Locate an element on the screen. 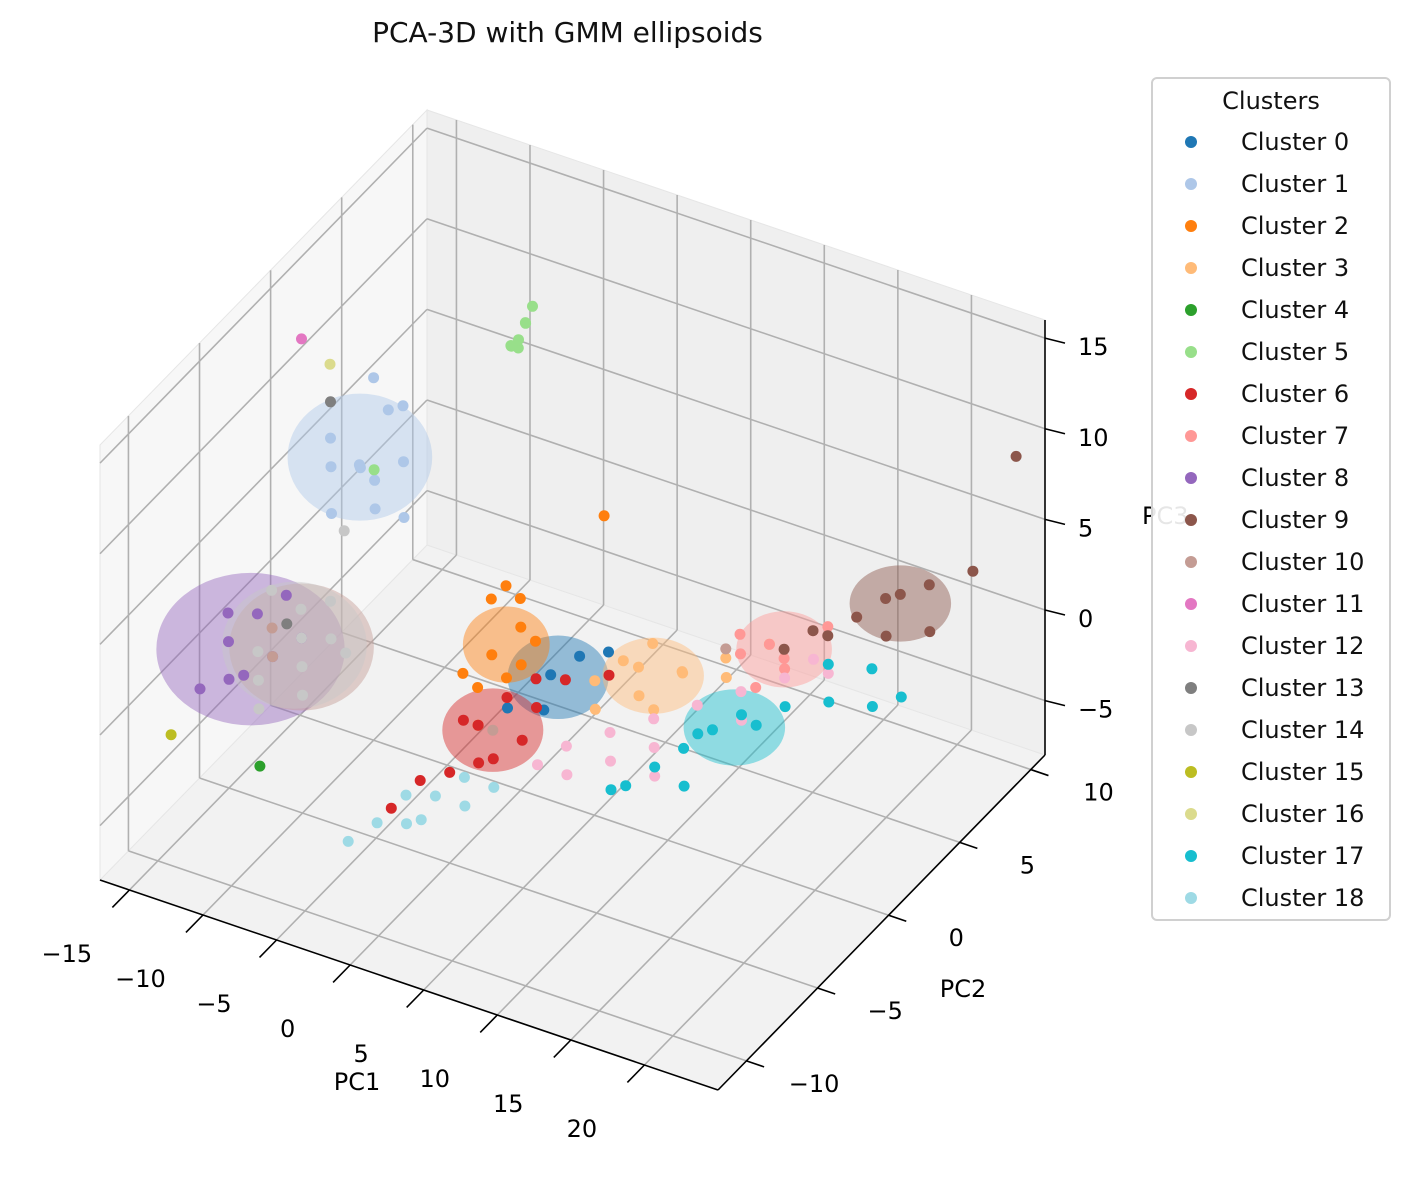 Image resolution: width=1414 pixels, height=1178 pixels. x-tick-label: 15 is located at coordinates (508, 1104).